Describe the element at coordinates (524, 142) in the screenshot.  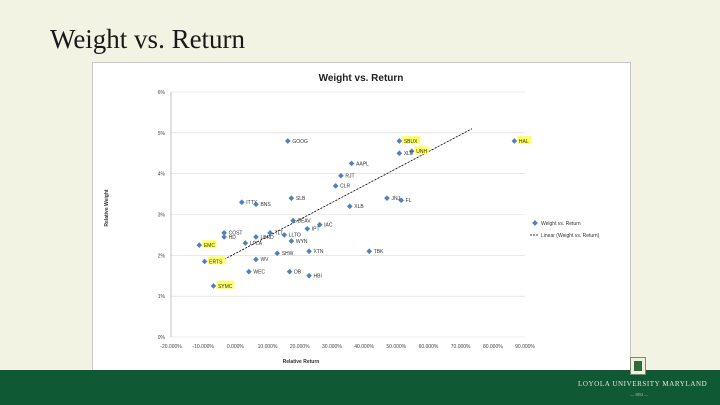
I see `data-label-hal: HAL` at that location.